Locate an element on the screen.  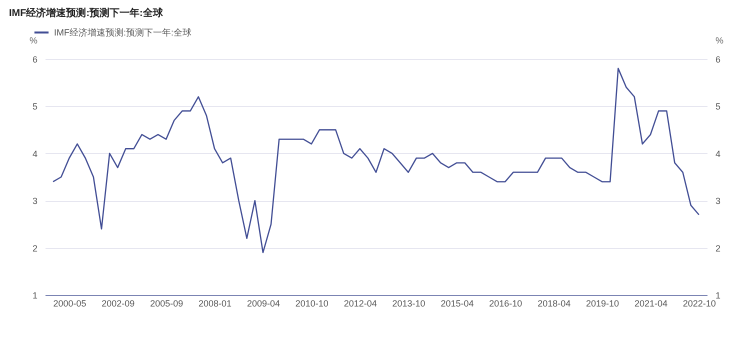
y-tick-label: 4 is located at coordinates (35, 153).